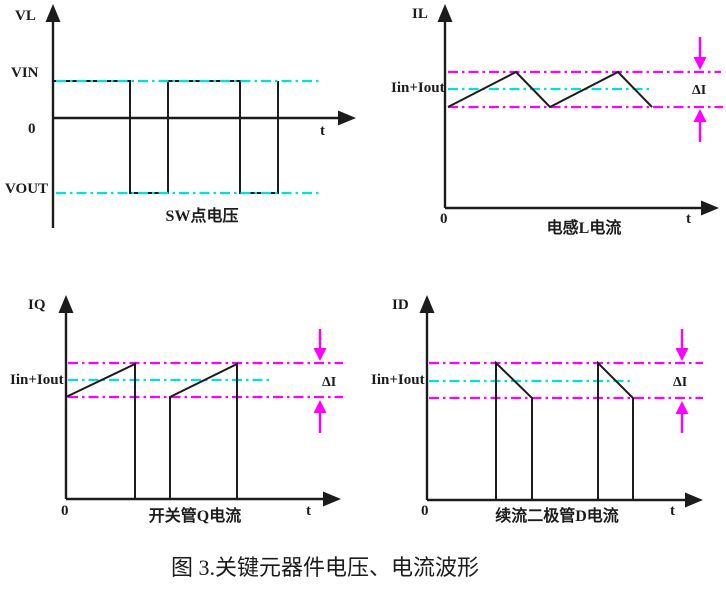 The width and height of the screenshot is (726, 595). I want to click on il-delta-i-label: ΔI, so click(699, 90).